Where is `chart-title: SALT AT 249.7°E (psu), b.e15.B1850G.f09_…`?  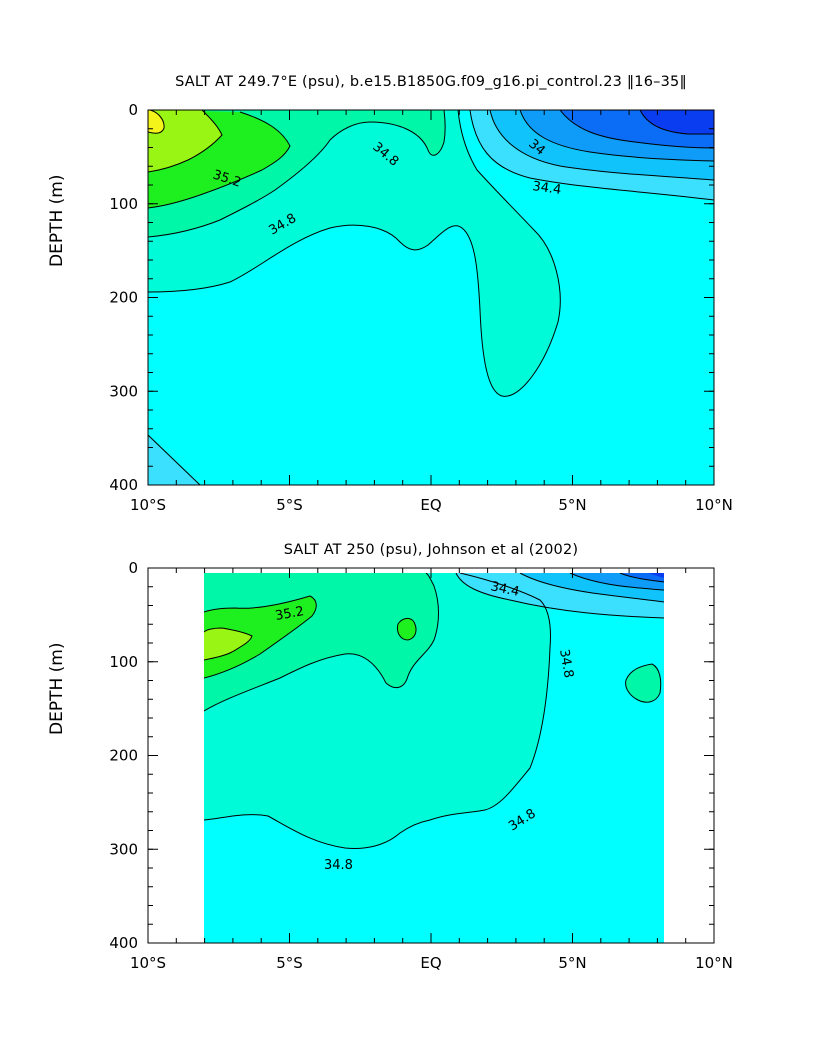 chart-title: SALT AT 249.7°E (psu), b.e15.B1850G.f09_… is located at coordinates (431, 82).